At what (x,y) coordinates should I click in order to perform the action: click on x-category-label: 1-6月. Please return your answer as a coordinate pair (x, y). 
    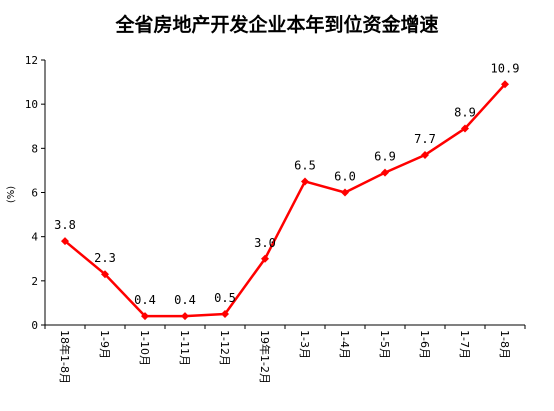
    Looking at the image, I should click on (424, 344).